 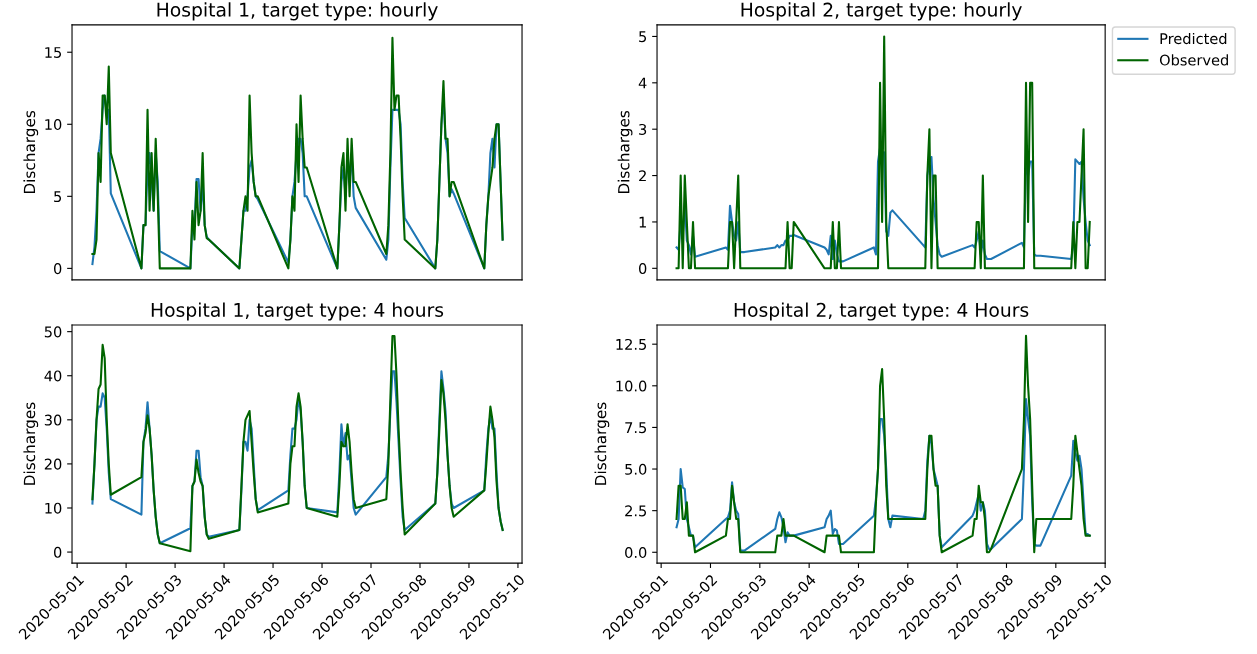 I want to click on y-tick-label: 0.0, so click(x=636, y=552).